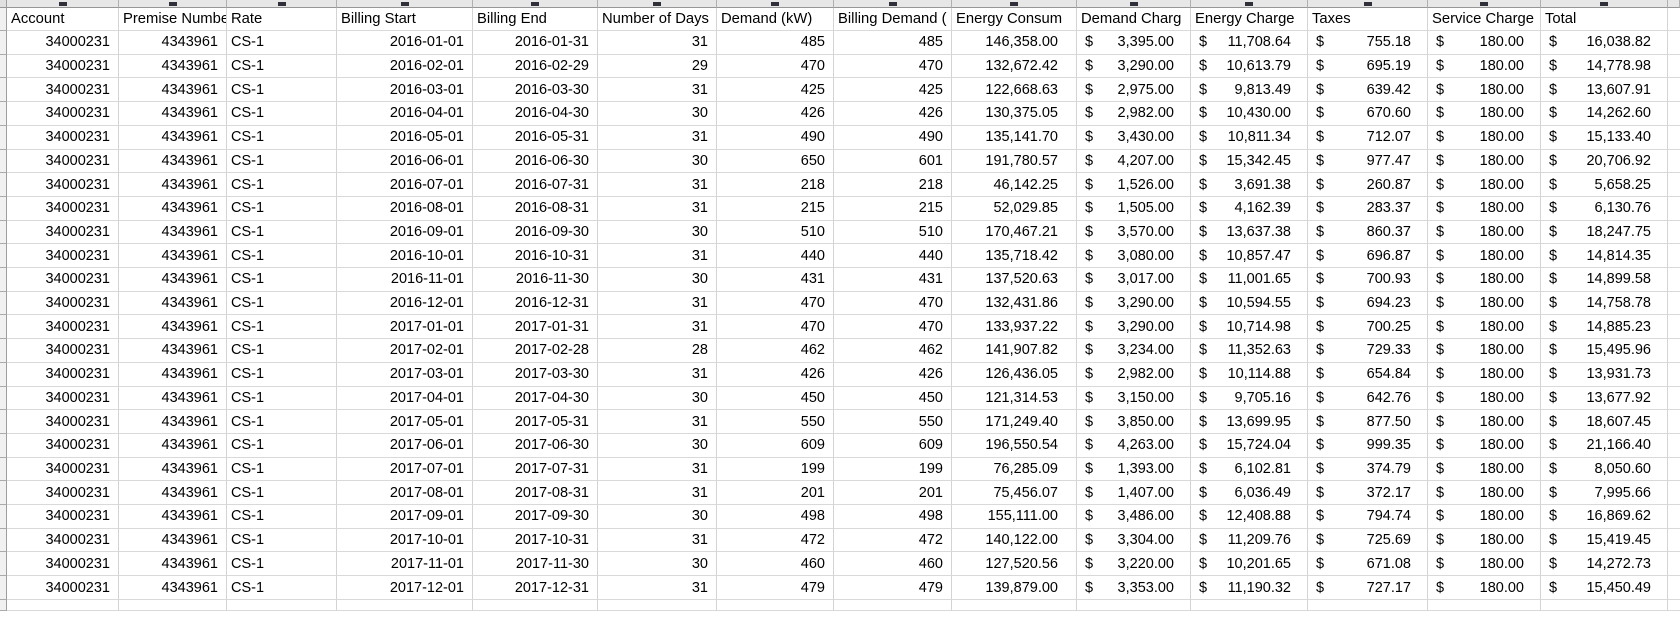 Image resolution: width=1680 pixels, height=618 pixels. I want to click on column-letter-premise, so click(173, 4).